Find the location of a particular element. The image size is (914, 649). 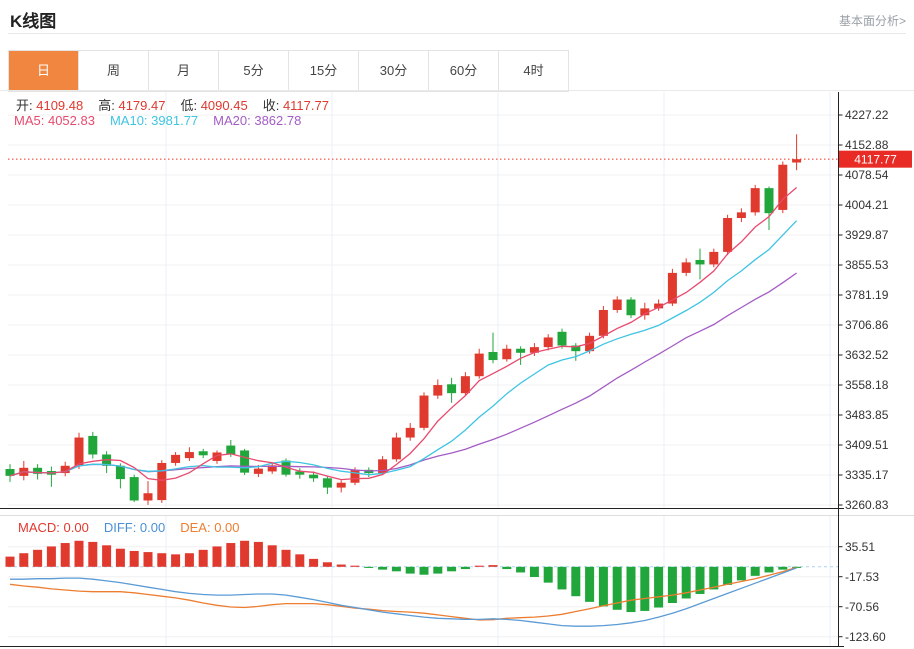

ma-legend: MA5: 4052.83 MA10: 3981.77 MA20: 3862.78 is located at coordinates (165, 120).